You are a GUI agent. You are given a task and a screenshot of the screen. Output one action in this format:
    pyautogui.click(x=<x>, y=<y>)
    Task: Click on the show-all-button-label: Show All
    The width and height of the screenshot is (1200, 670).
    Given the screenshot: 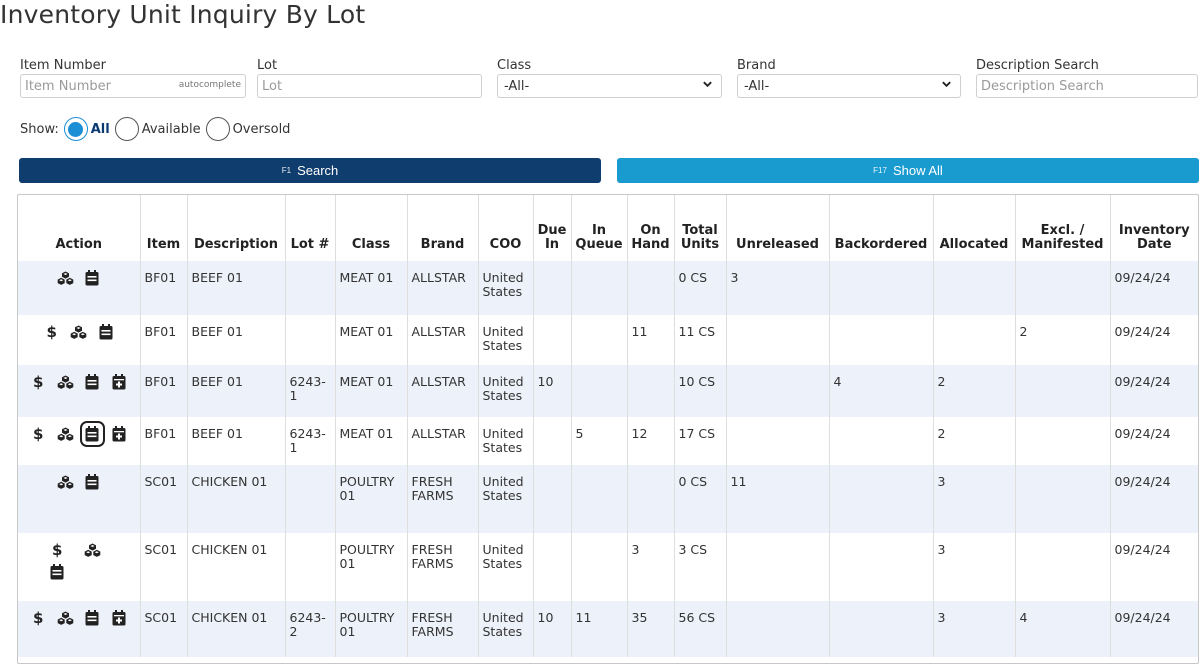 What is the action you would take?
    pyautogui.click(x=917, y=170)
    